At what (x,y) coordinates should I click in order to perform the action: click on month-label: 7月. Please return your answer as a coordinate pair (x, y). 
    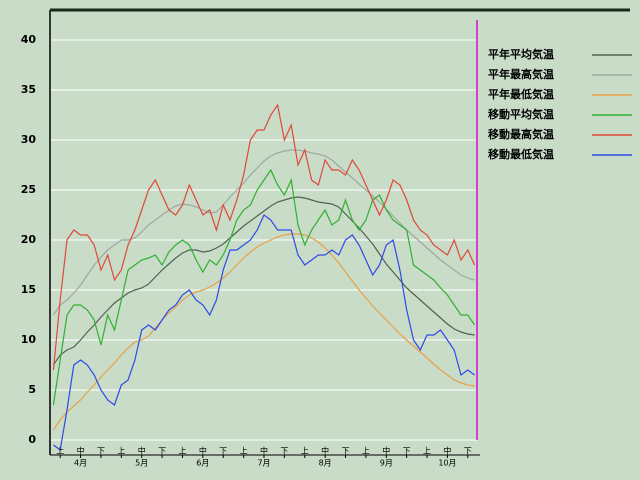
    Looking at the image, I should click on (263, 463).